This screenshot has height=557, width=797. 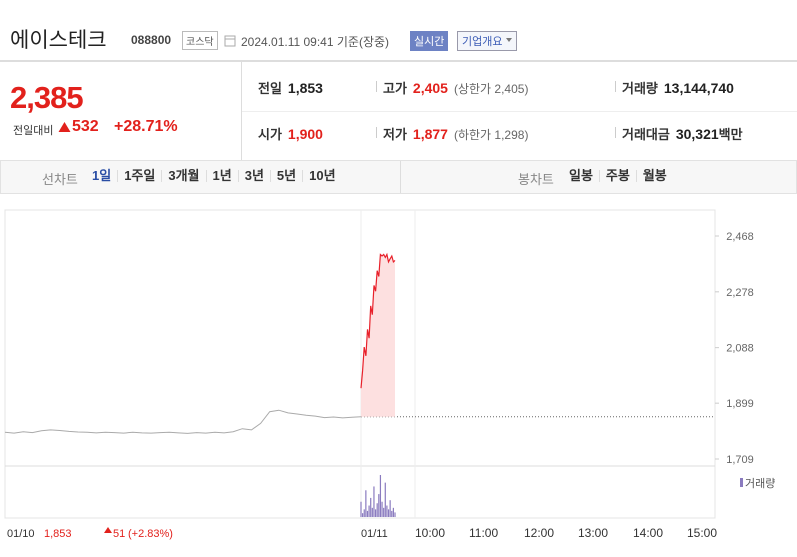 I want to click on stock-name: 에이스테크, so click(x=58, y=40).